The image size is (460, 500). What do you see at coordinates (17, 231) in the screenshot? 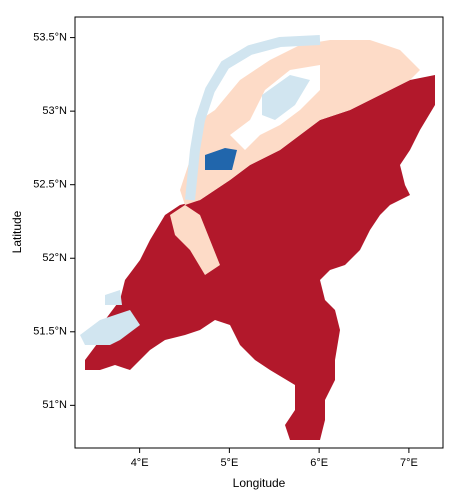
I see `y-axis-title: Latitude` at bounding box center [17, 231].